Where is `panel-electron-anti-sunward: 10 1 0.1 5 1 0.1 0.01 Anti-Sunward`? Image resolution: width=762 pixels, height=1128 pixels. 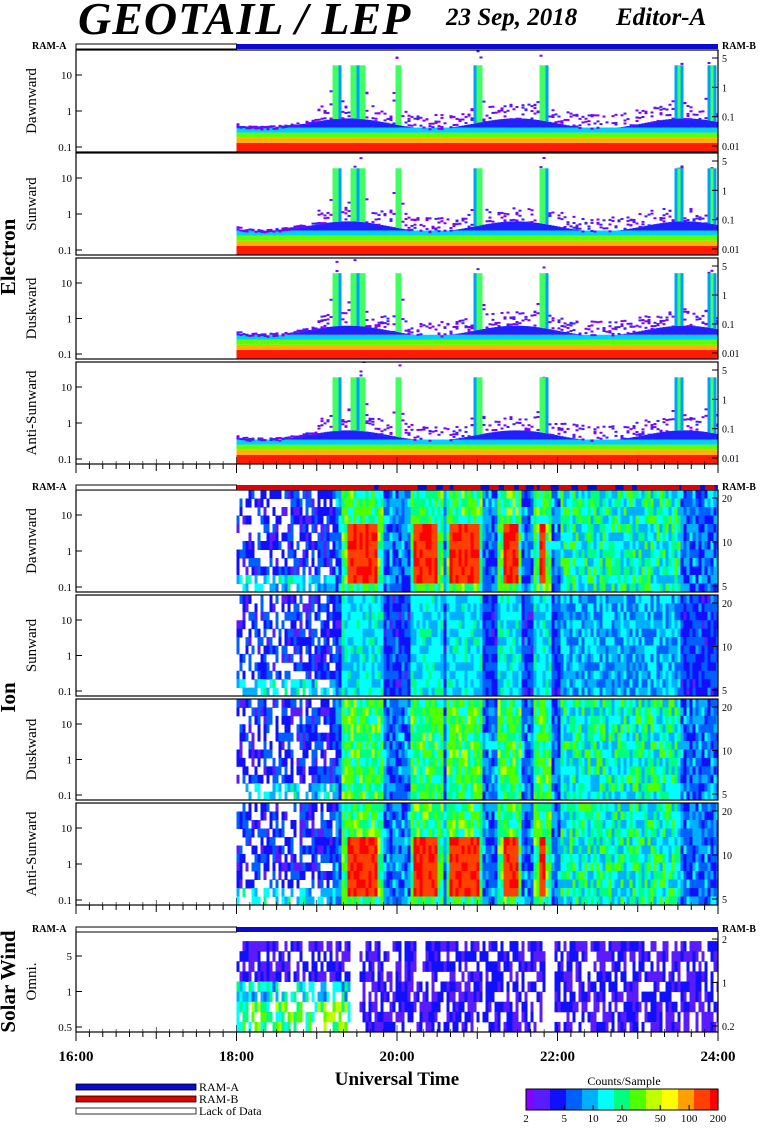
panel-electron-anti-sunward: 10 1 0.1 5 1 0.1 0.01 Anti-Sunward is located at coordinates (382, 413).